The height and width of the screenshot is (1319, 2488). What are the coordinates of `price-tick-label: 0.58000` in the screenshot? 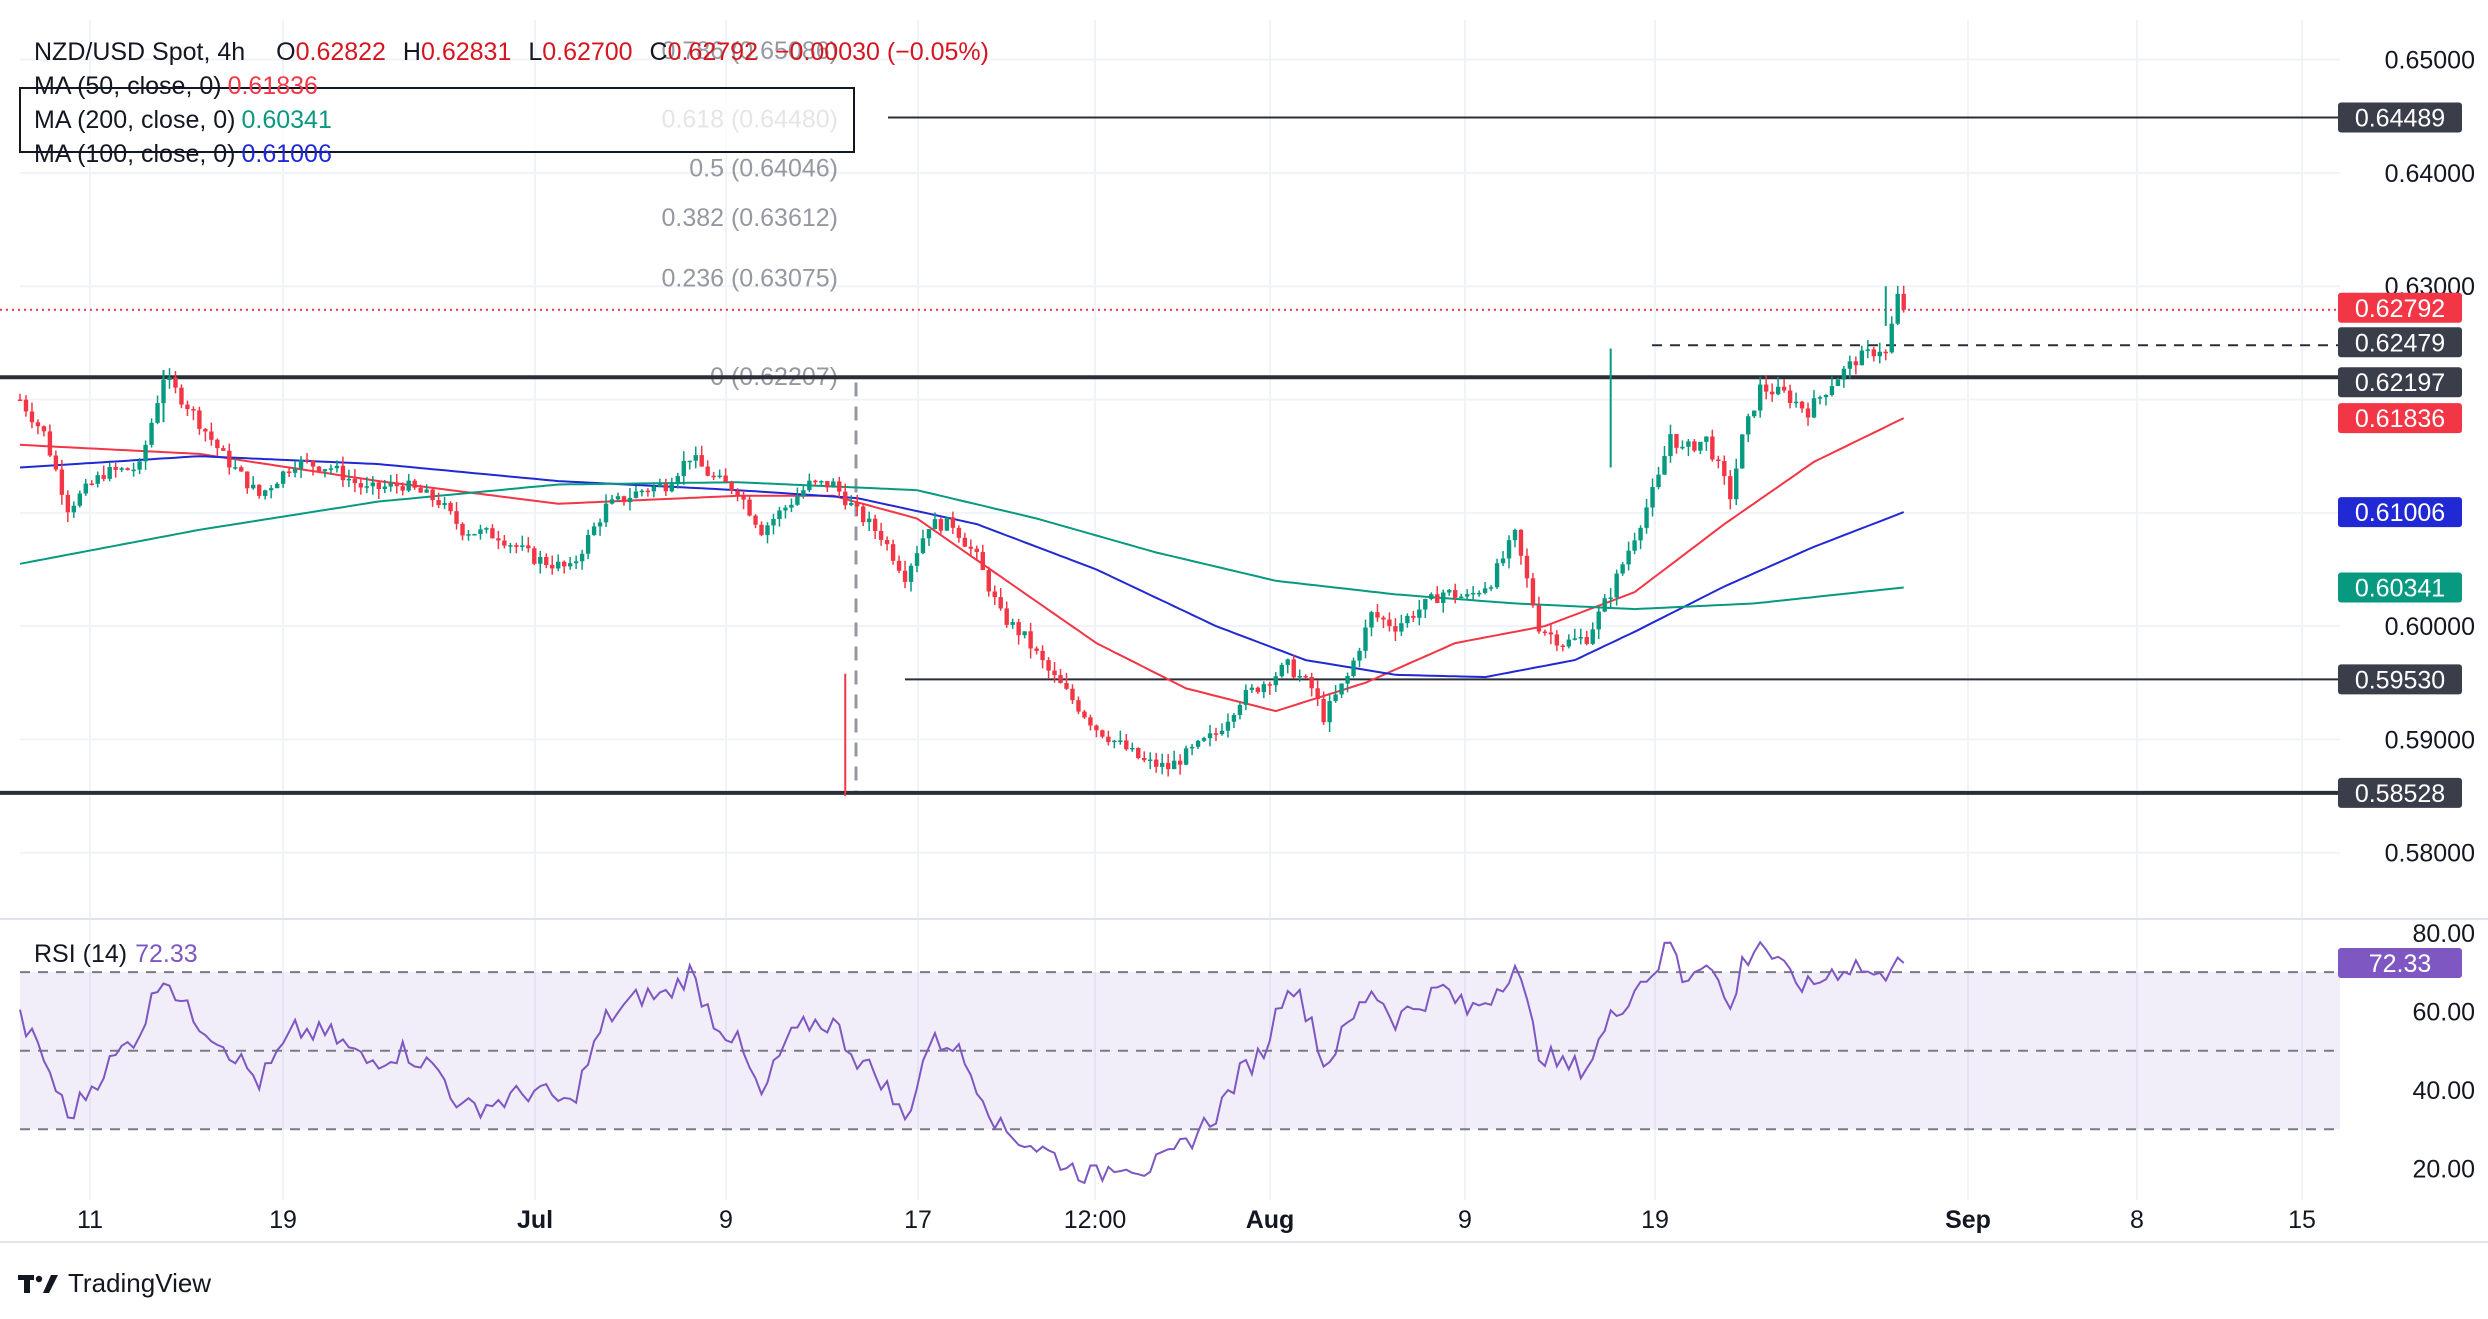 It's located at (2430, 854).